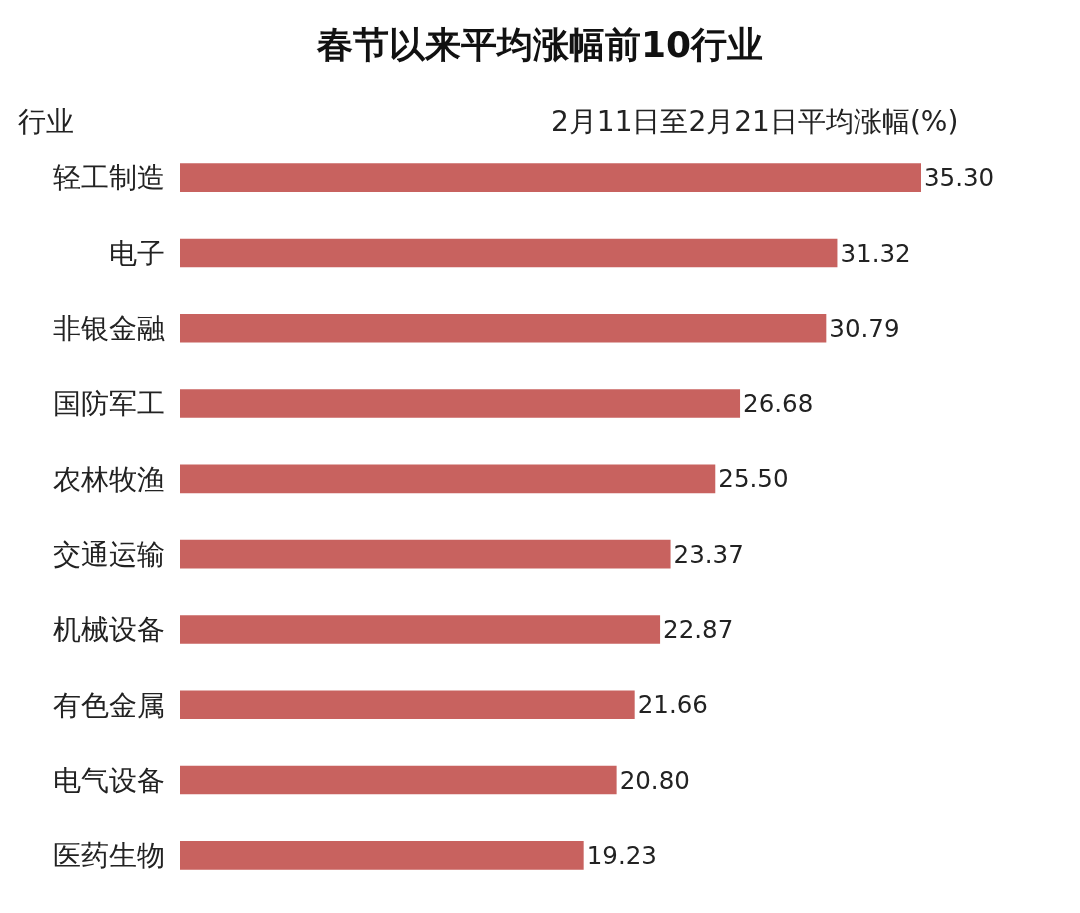 This screenshot has height=913, width=1080. What do you see at coordinates (109, 780) in the screenshot?
I see `y-tick-label: 电气设备` at bounding box center [109, 780].